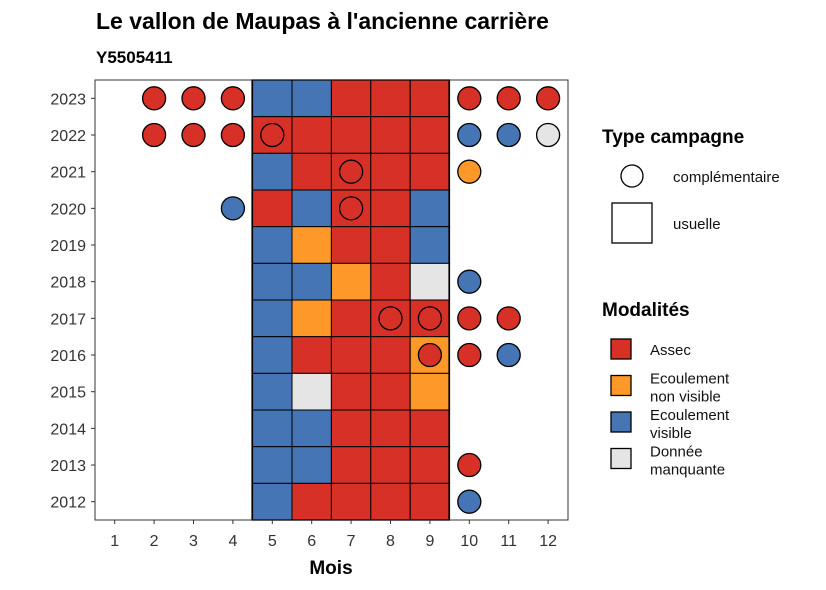 The height and width of the screenshot is (590, 826). Describe the element at coordinates (469, 541) in the screenshot. I see `x-tick-label: 10` at that location.